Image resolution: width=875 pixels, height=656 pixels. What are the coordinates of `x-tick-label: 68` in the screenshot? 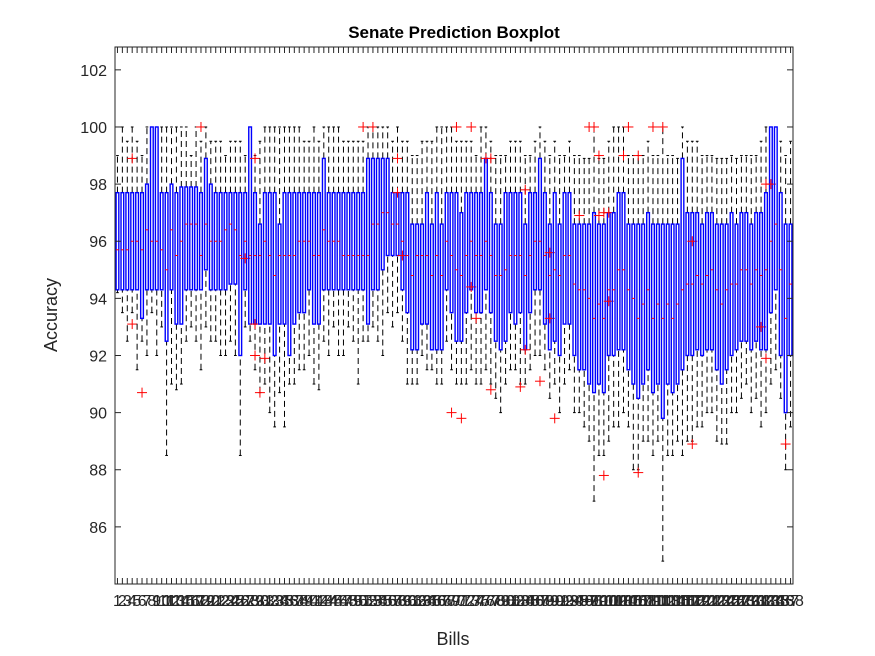 It's located at (447, 601).